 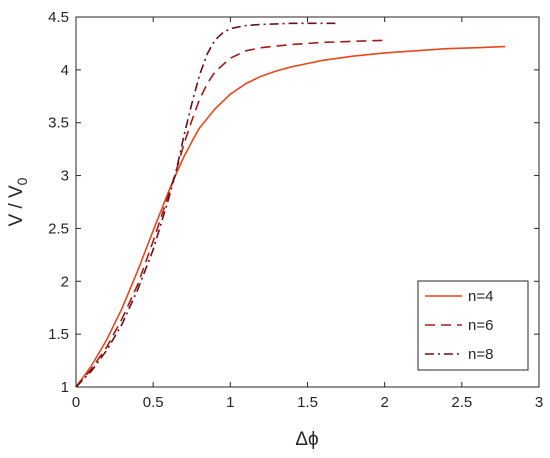 I want to click on x-tick-label: 0.5, so click(x=153, y=402).